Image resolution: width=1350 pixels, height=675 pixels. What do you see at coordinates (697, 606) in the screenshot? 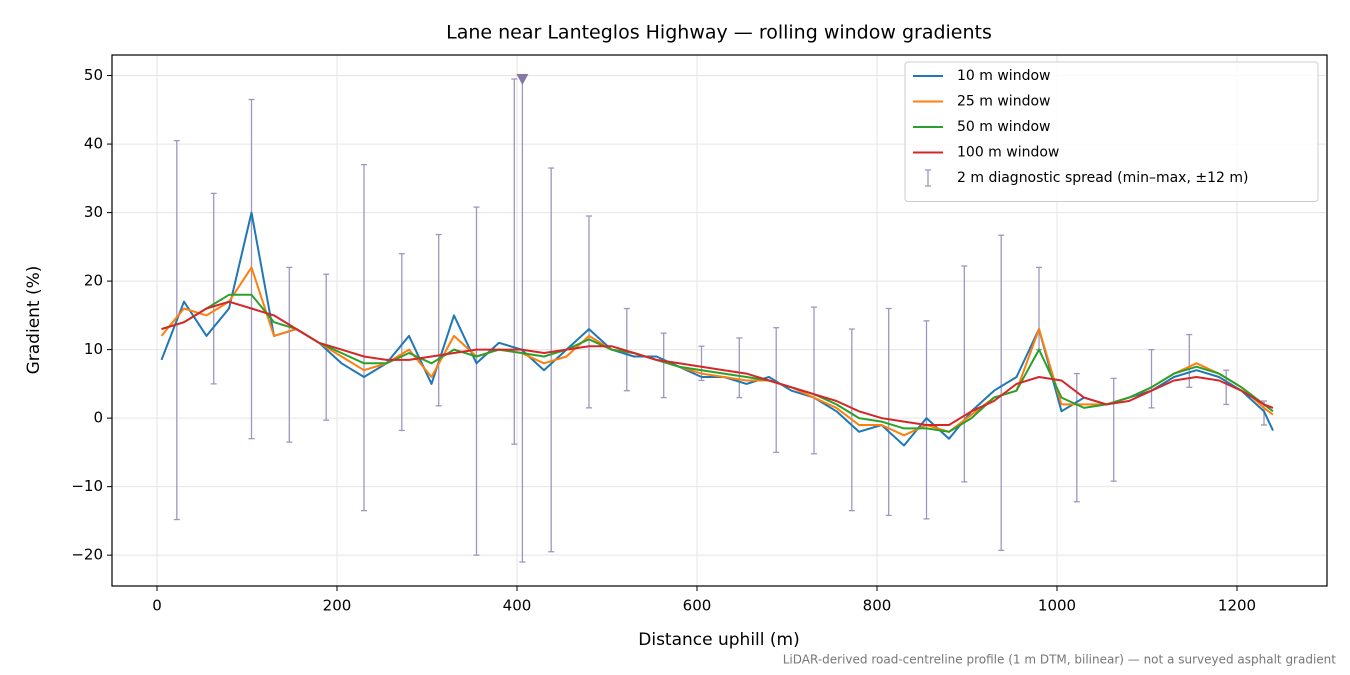
I see `x-tick-label: 600` at bounding box center [697, 606].